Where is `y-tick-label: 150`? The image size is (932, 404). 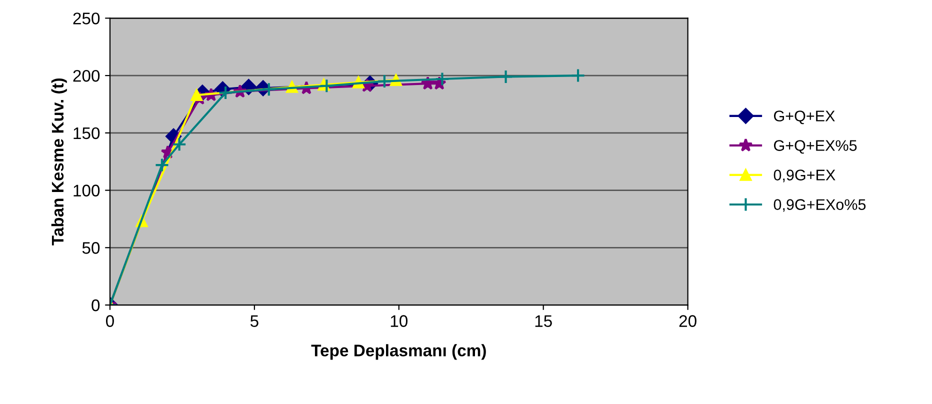
y-tick-label: 150 is located at coordinates (87, 133).